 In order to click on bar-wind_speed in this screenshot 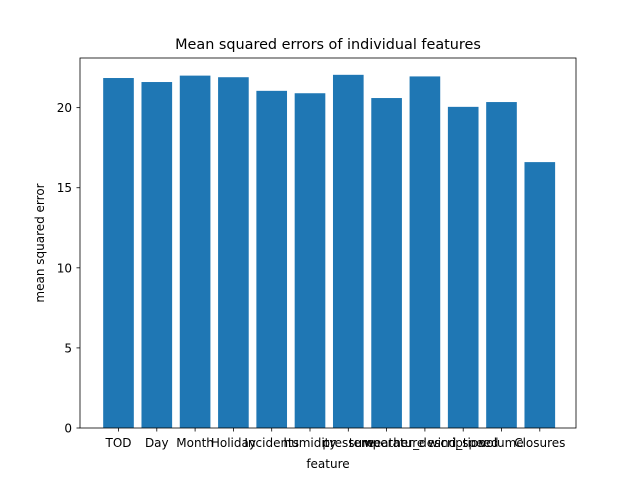, I will do `click(463, 267)`.